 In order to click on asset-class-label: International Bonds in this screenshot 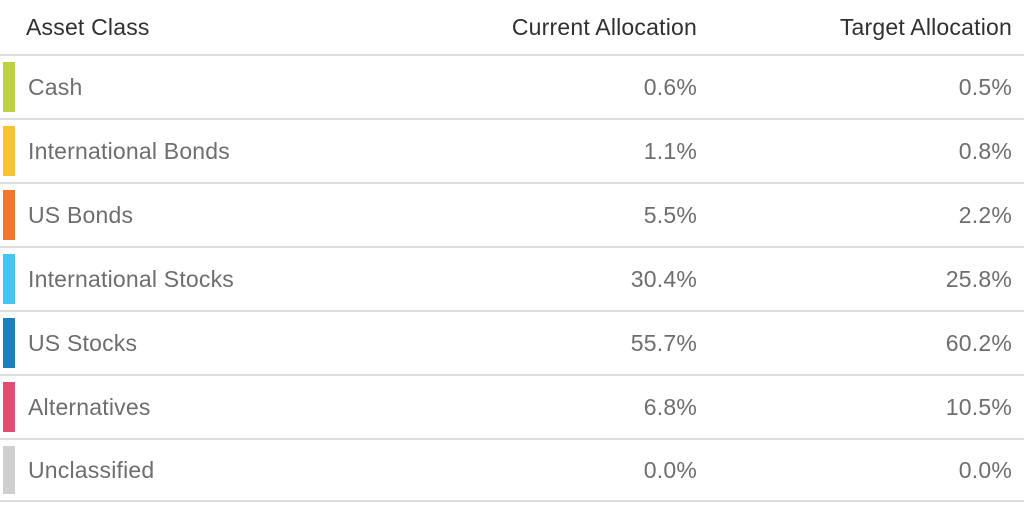, I will do `click(129, 150)`.